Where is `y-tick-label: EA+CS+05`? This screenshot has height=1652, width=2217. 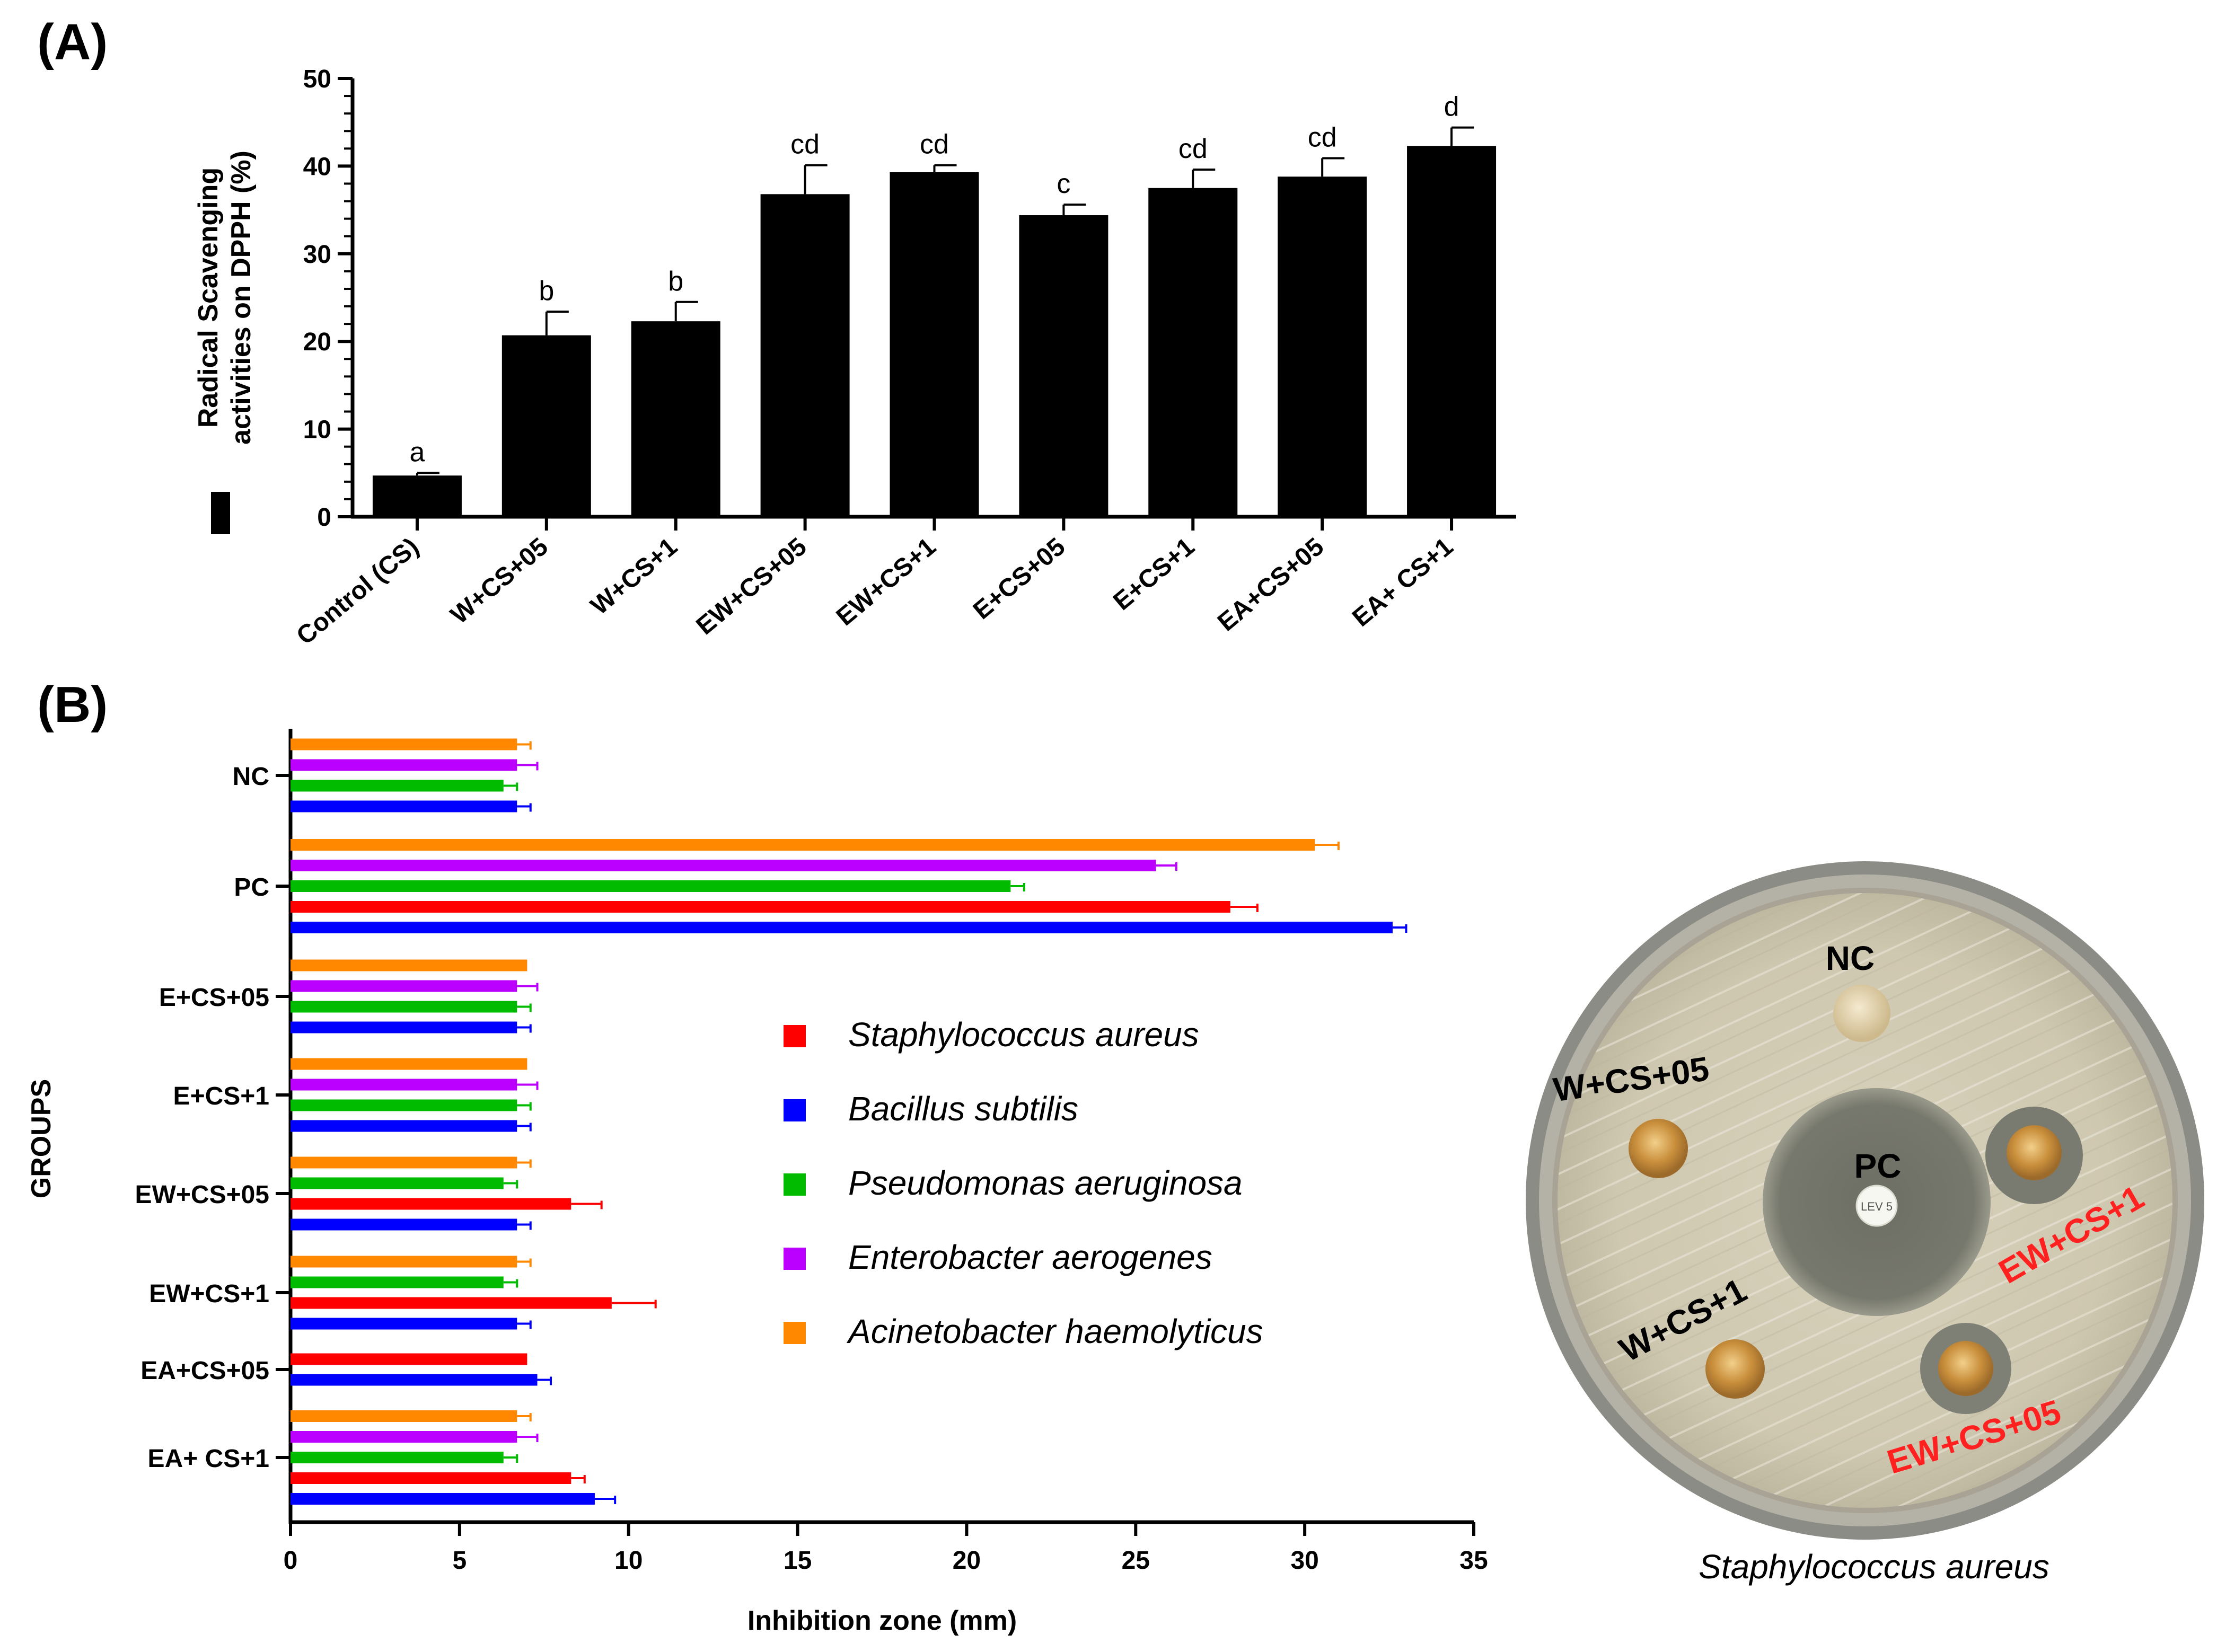
y-tick-label: EA+CS+05 is located at coordinates (204, 1371).